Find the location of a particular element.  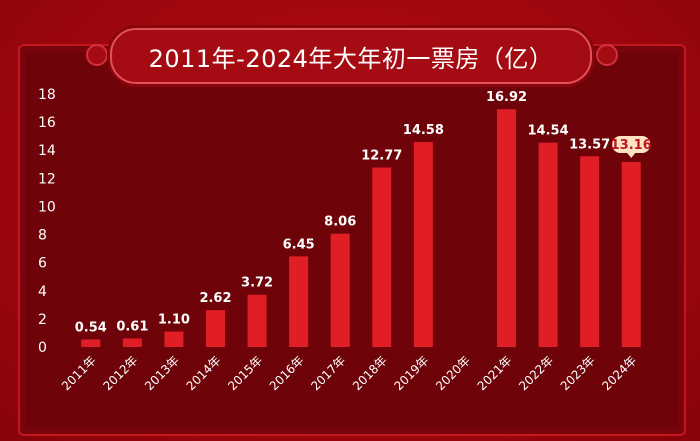

highlight-label-badge is located at coordinates (631, 145).